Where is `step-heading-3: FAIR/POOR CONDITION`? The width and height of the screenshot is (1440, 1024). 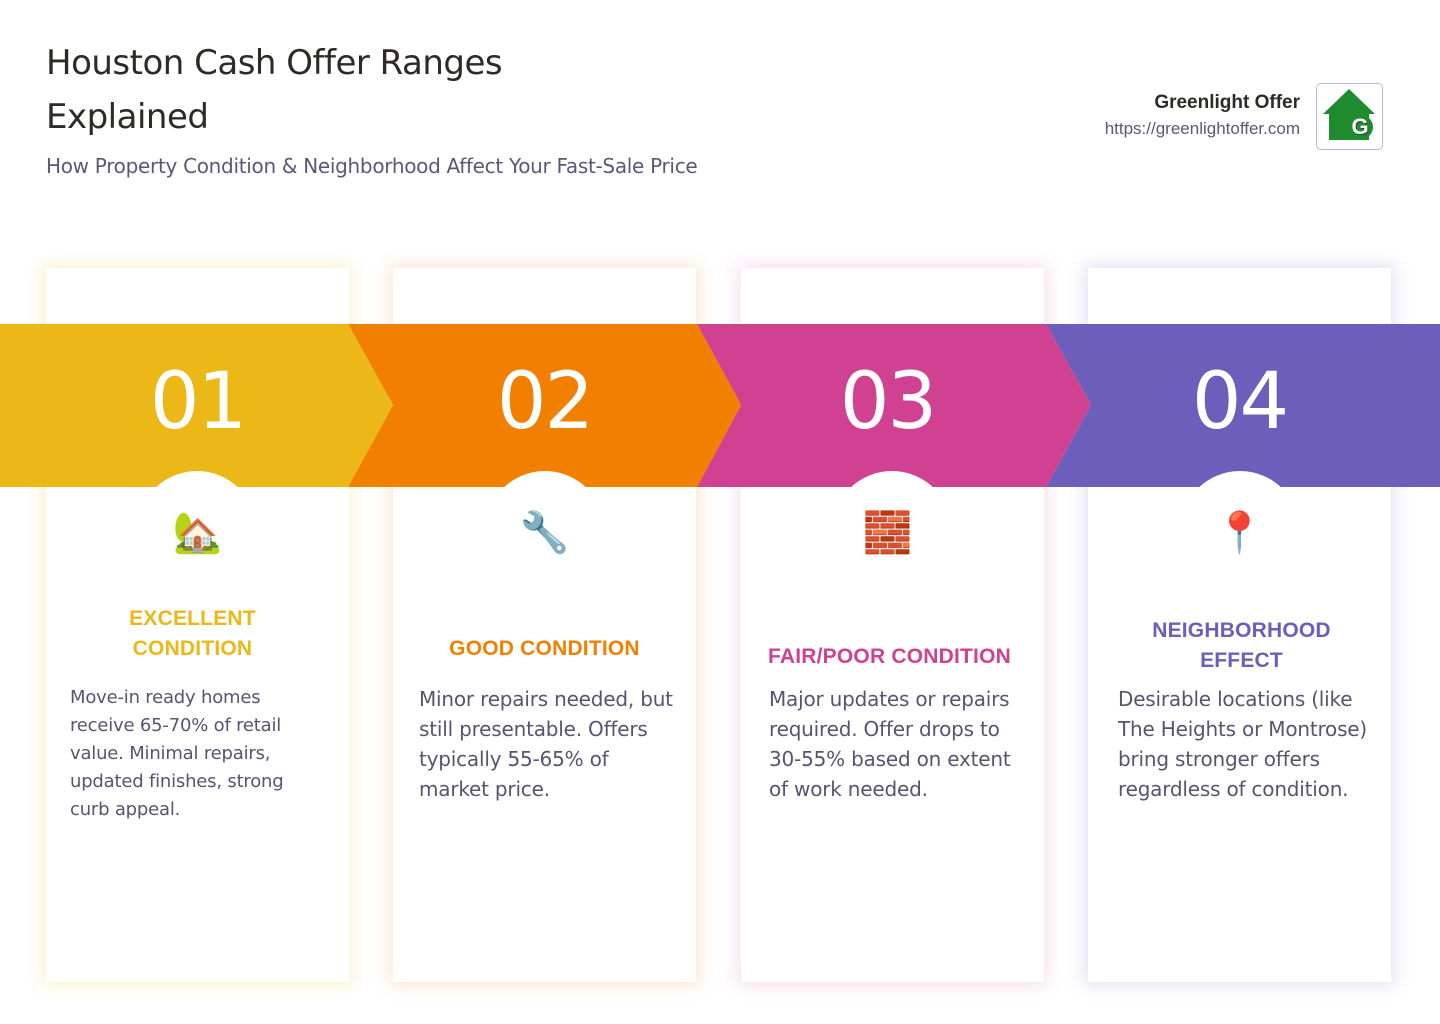 step-heading-3: FAIR/POOR CONDITION is located at coordinates (889, 656).